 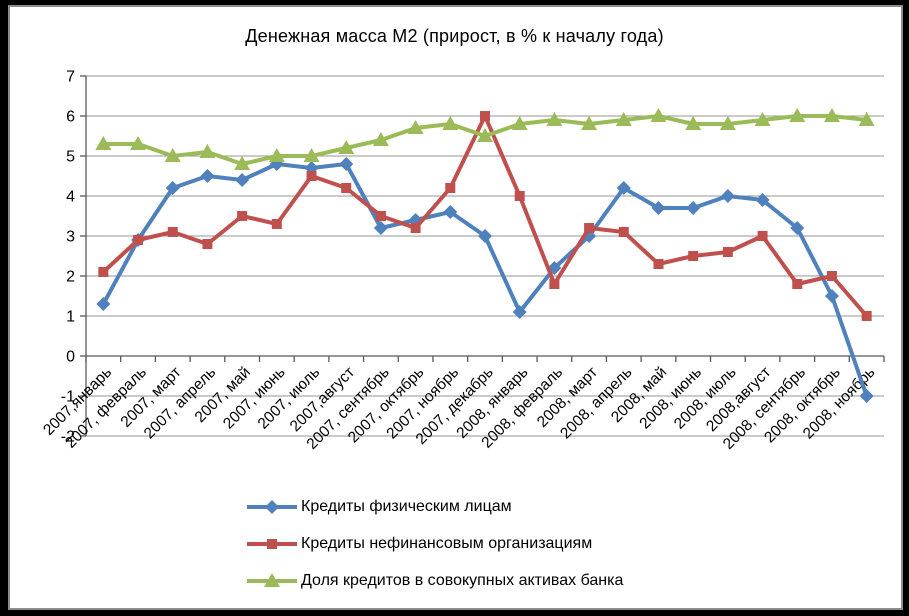 I want to click on y-axis-label: 0, so click(x=70, y=357).